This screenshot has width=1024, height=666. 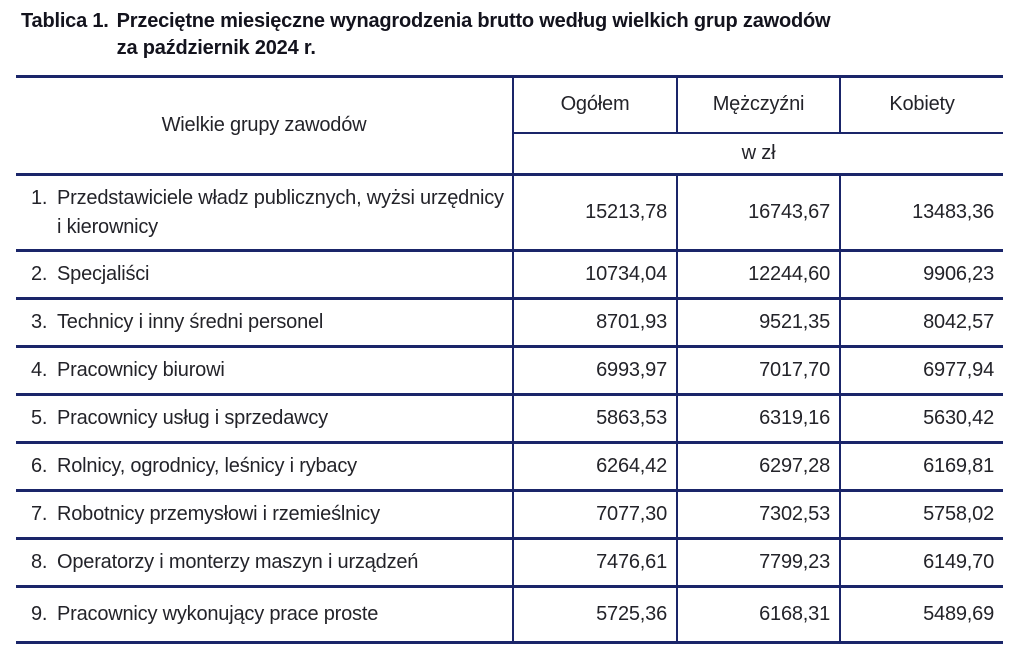 I want to click on row-name: Robotnicy przemysłowi i rzemieślnicy, so click(x=218, y=514).